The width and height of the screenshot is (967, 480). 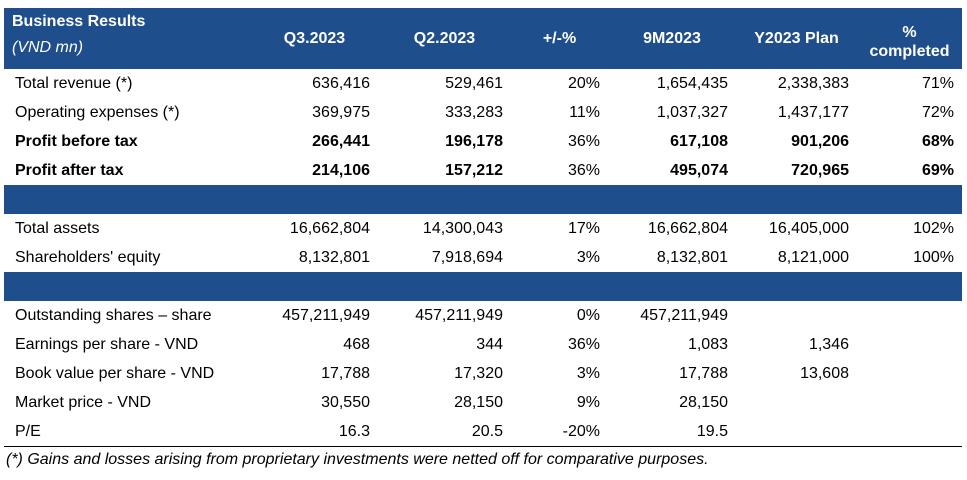 What do you see at coordinates (583, 228) in the screenshot?
I see `cell-change: 17%` at bounding box center [583, 228].